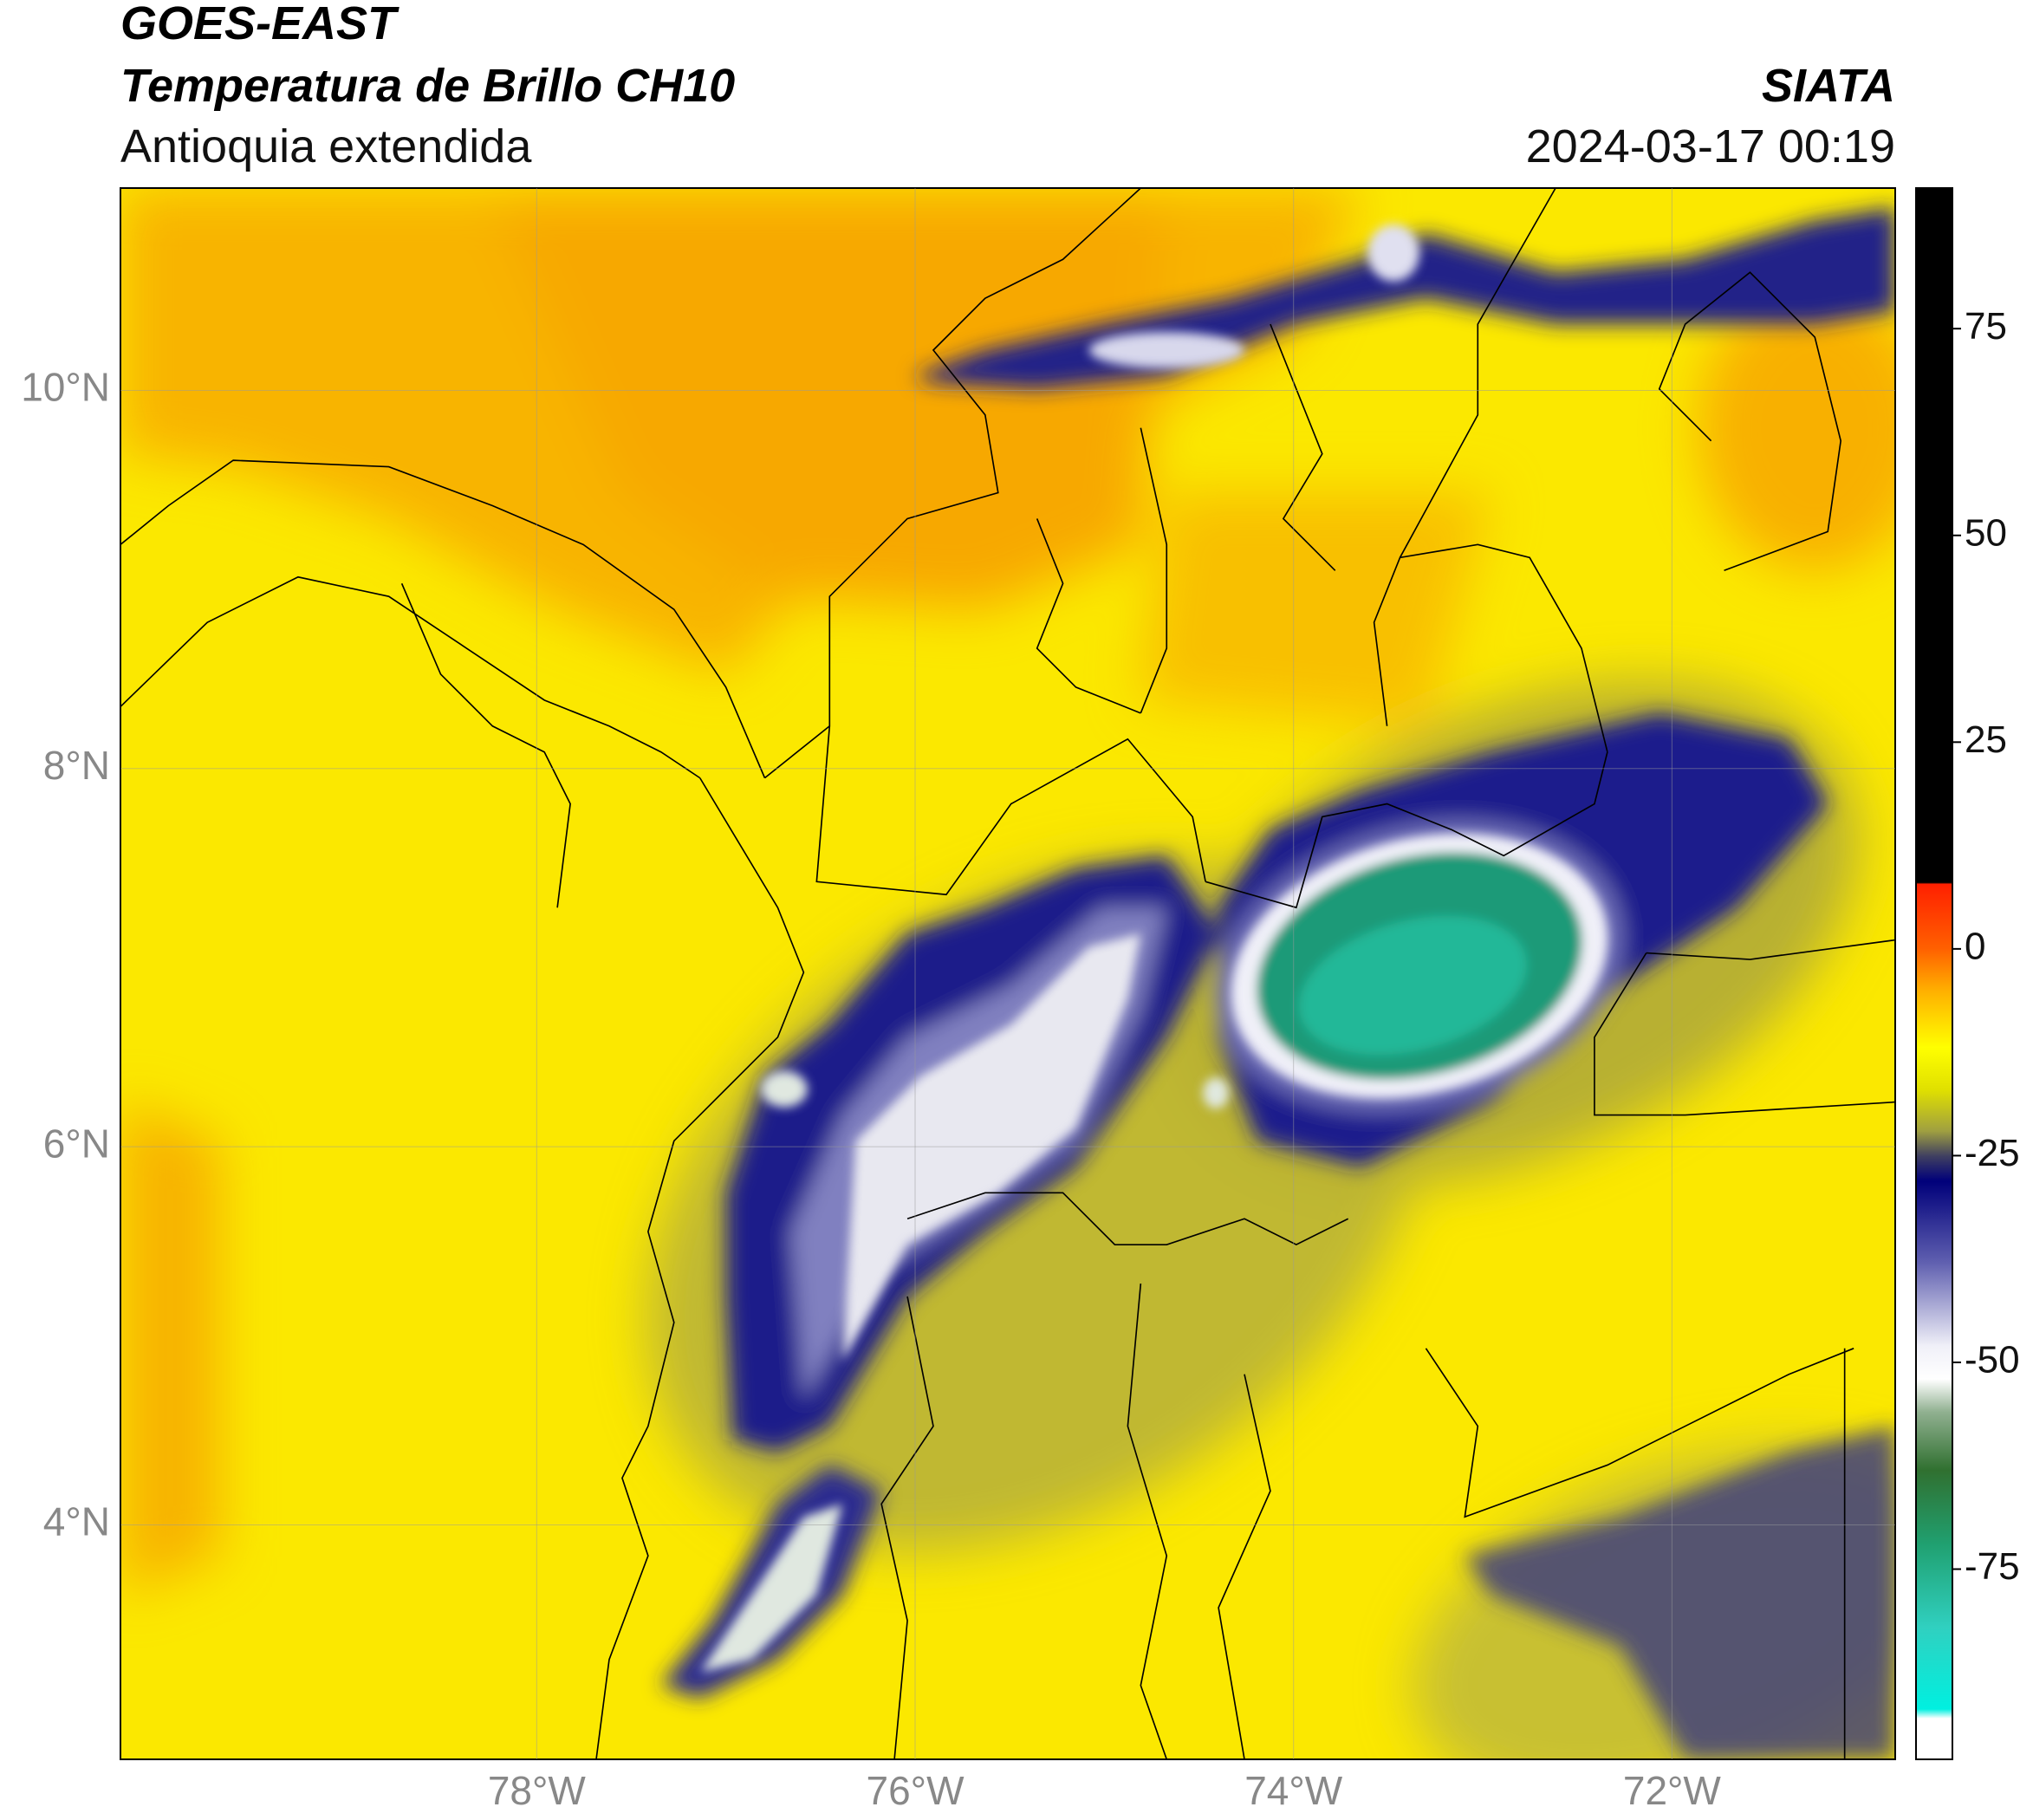 Image resolution: width=2033 pixels, height=1820 pixels. I want to click on colorbar-tick-label: -50, so click(1992, 1360).